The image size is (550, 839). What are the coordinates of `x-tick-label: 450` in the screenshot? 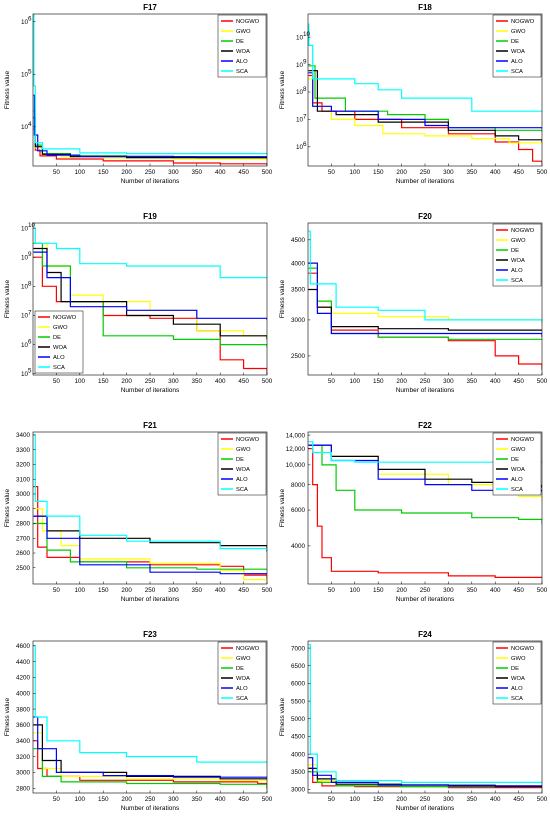 It's located at (243, 590).